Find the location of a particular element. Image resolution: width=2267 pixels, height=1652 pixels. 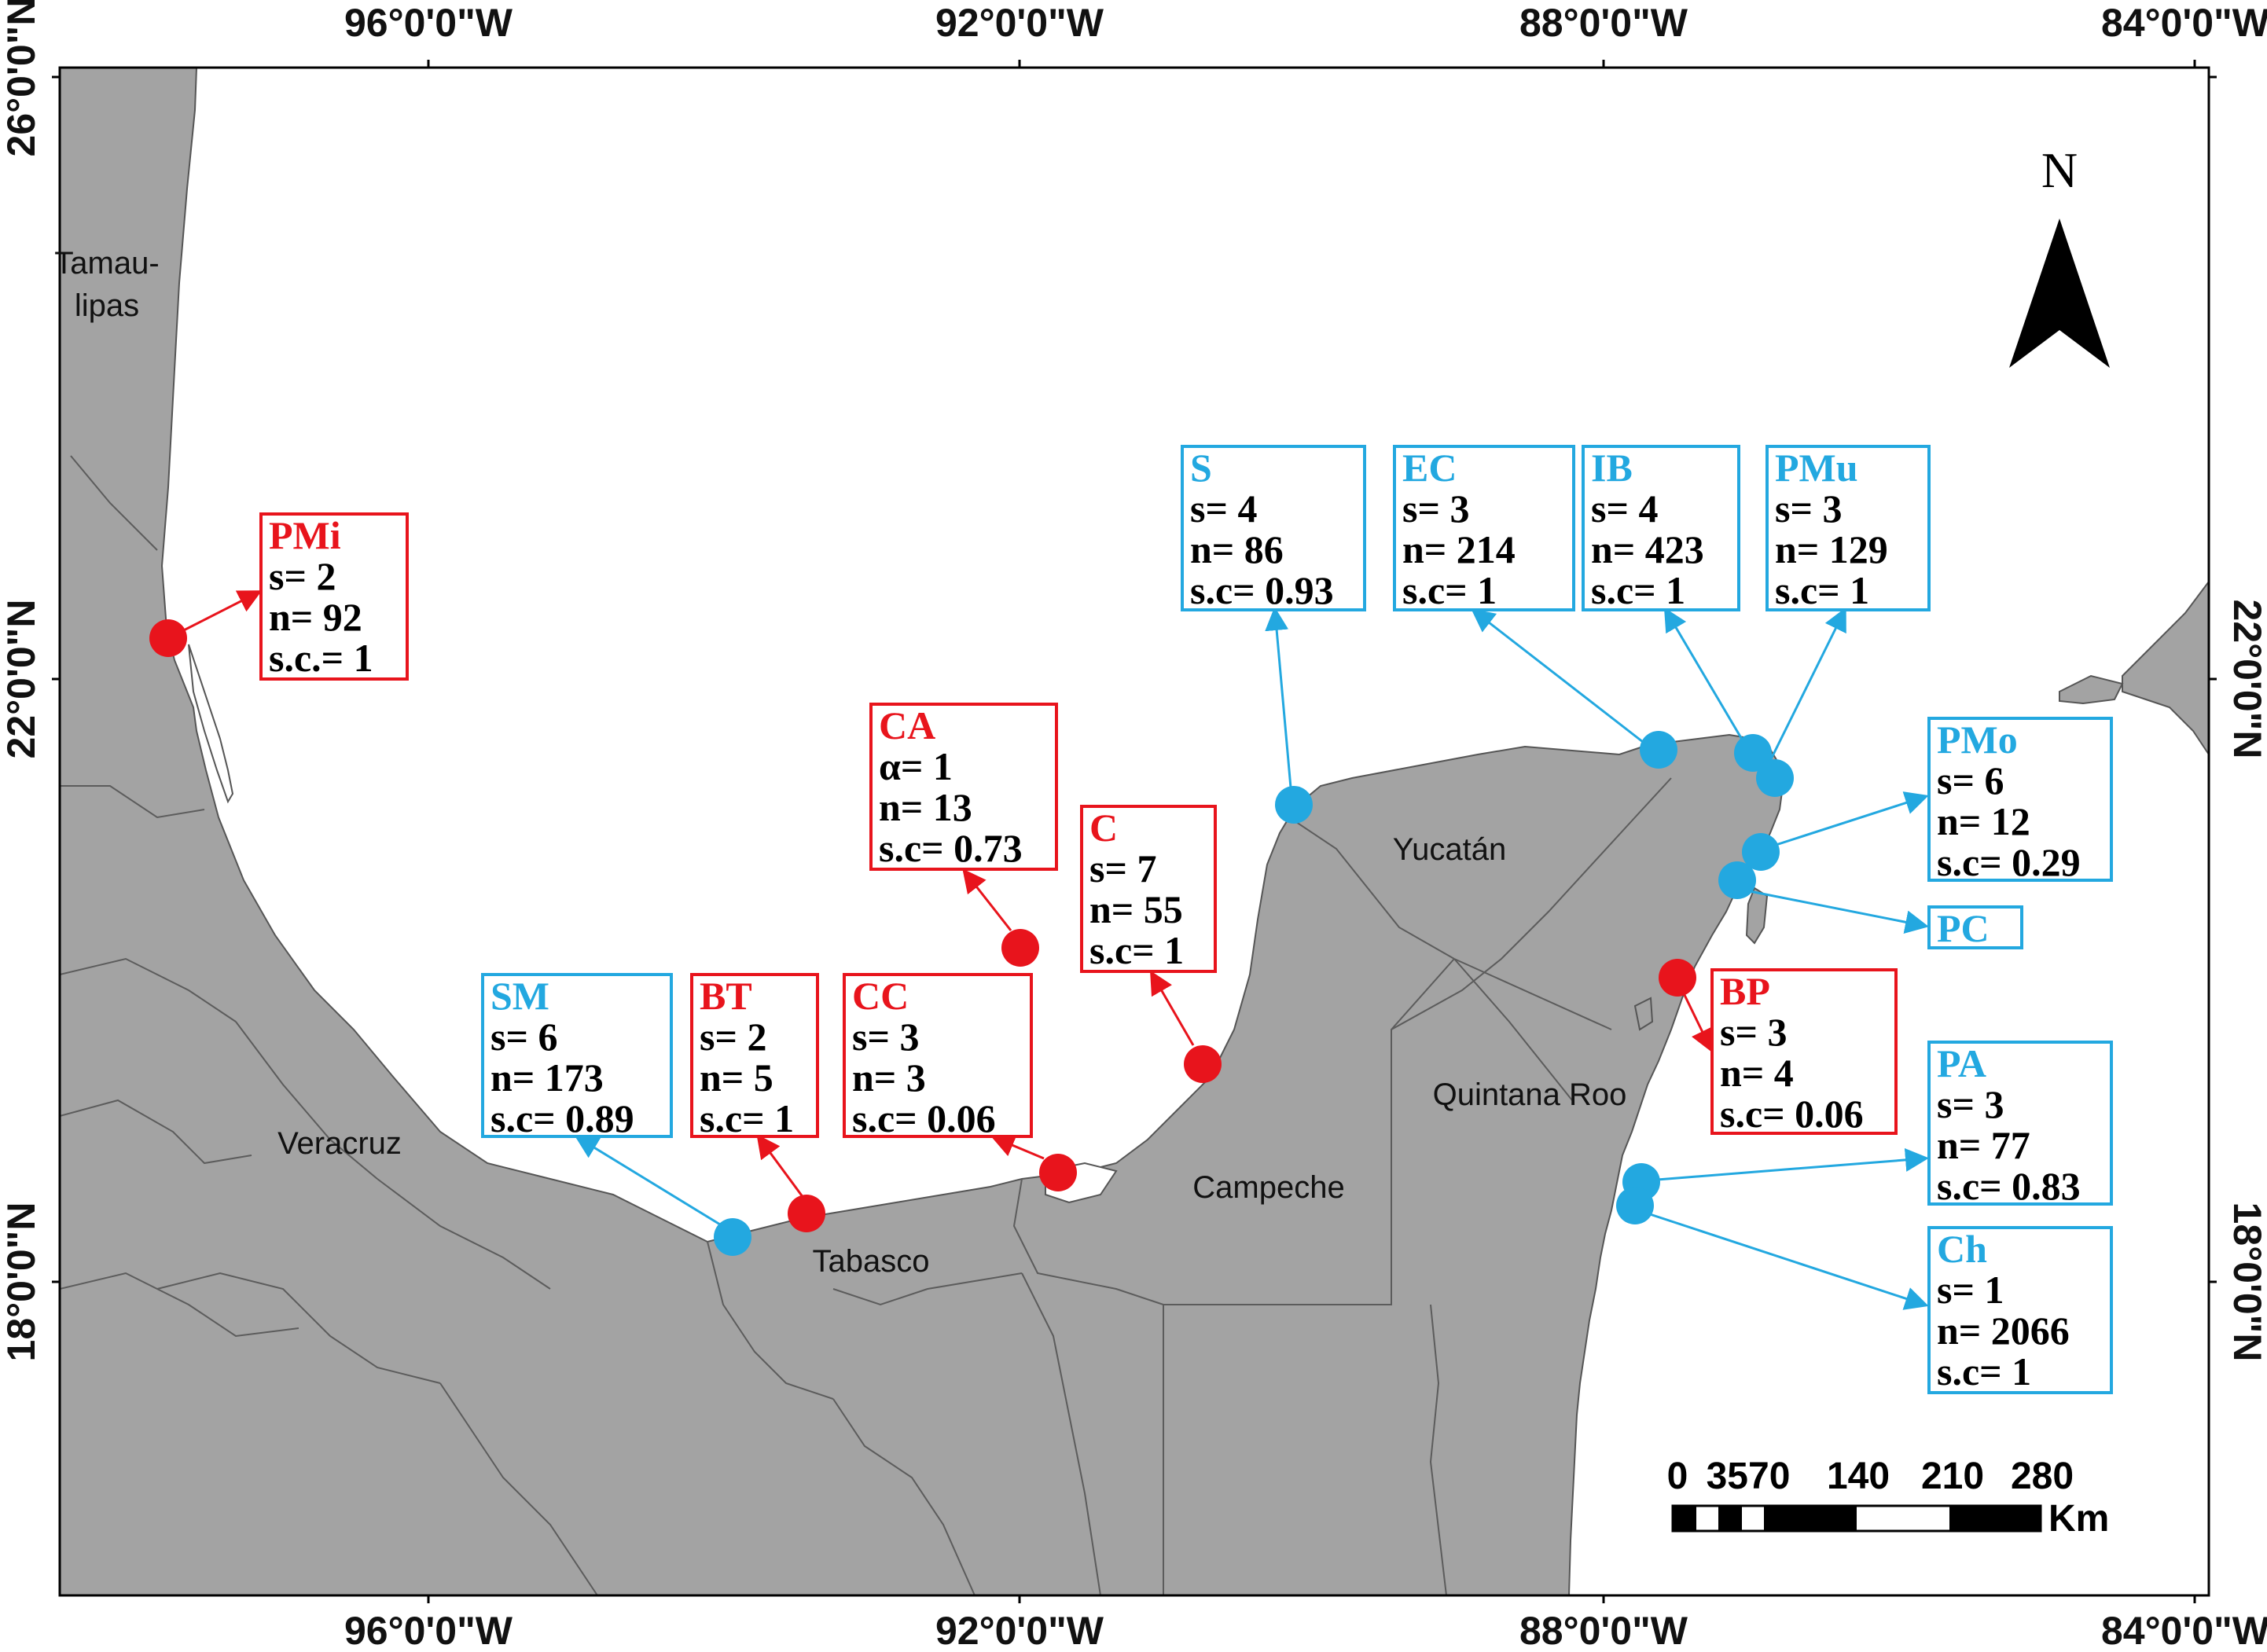

site-code: CA is located at coordinates (907, 725).